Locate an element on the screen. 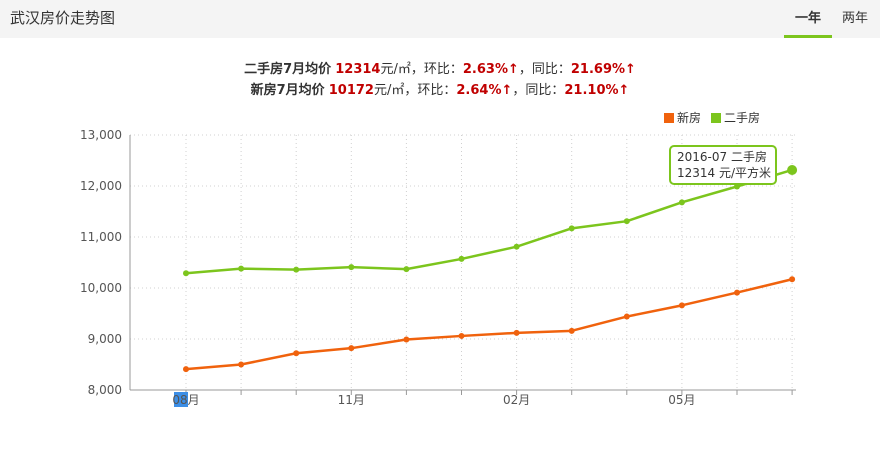 Image resolution: width=880 pixels, height=456 pixels. tooltip-line-2: 12314 元/平方米 is located at coordinates (724, 173).